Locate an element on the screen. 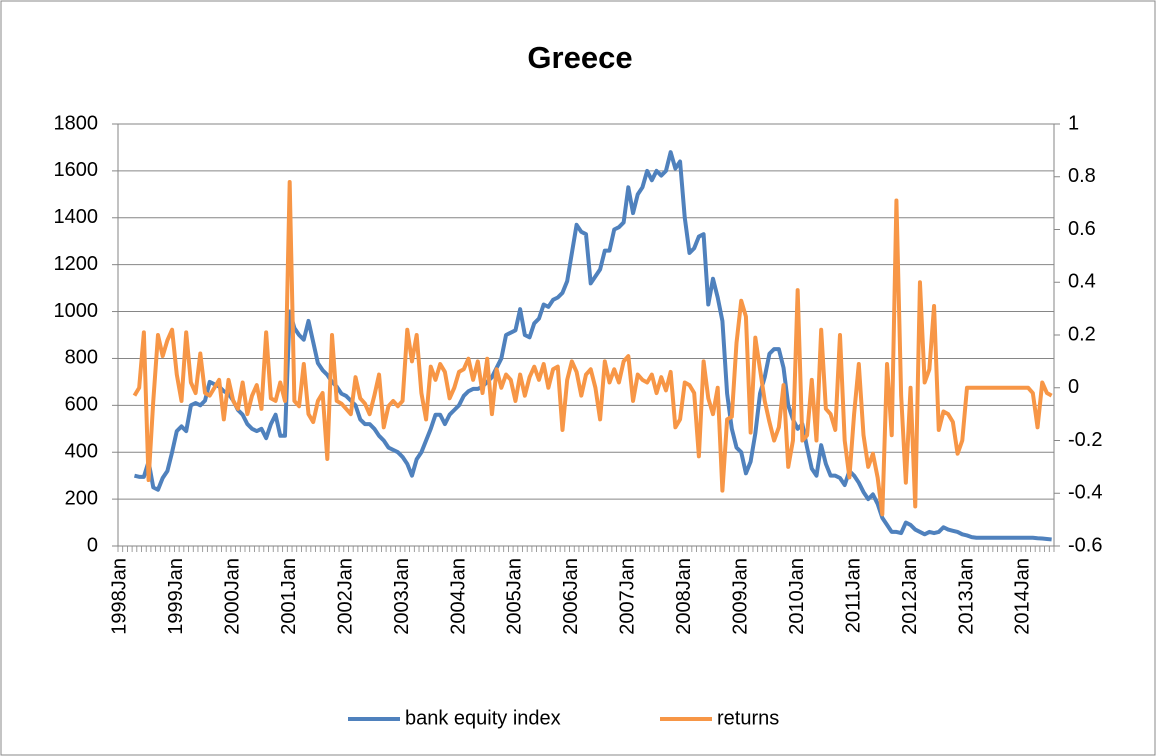 The image size is (1156, 756). y-tick-label: 0 is located at coordinates (92, 545).